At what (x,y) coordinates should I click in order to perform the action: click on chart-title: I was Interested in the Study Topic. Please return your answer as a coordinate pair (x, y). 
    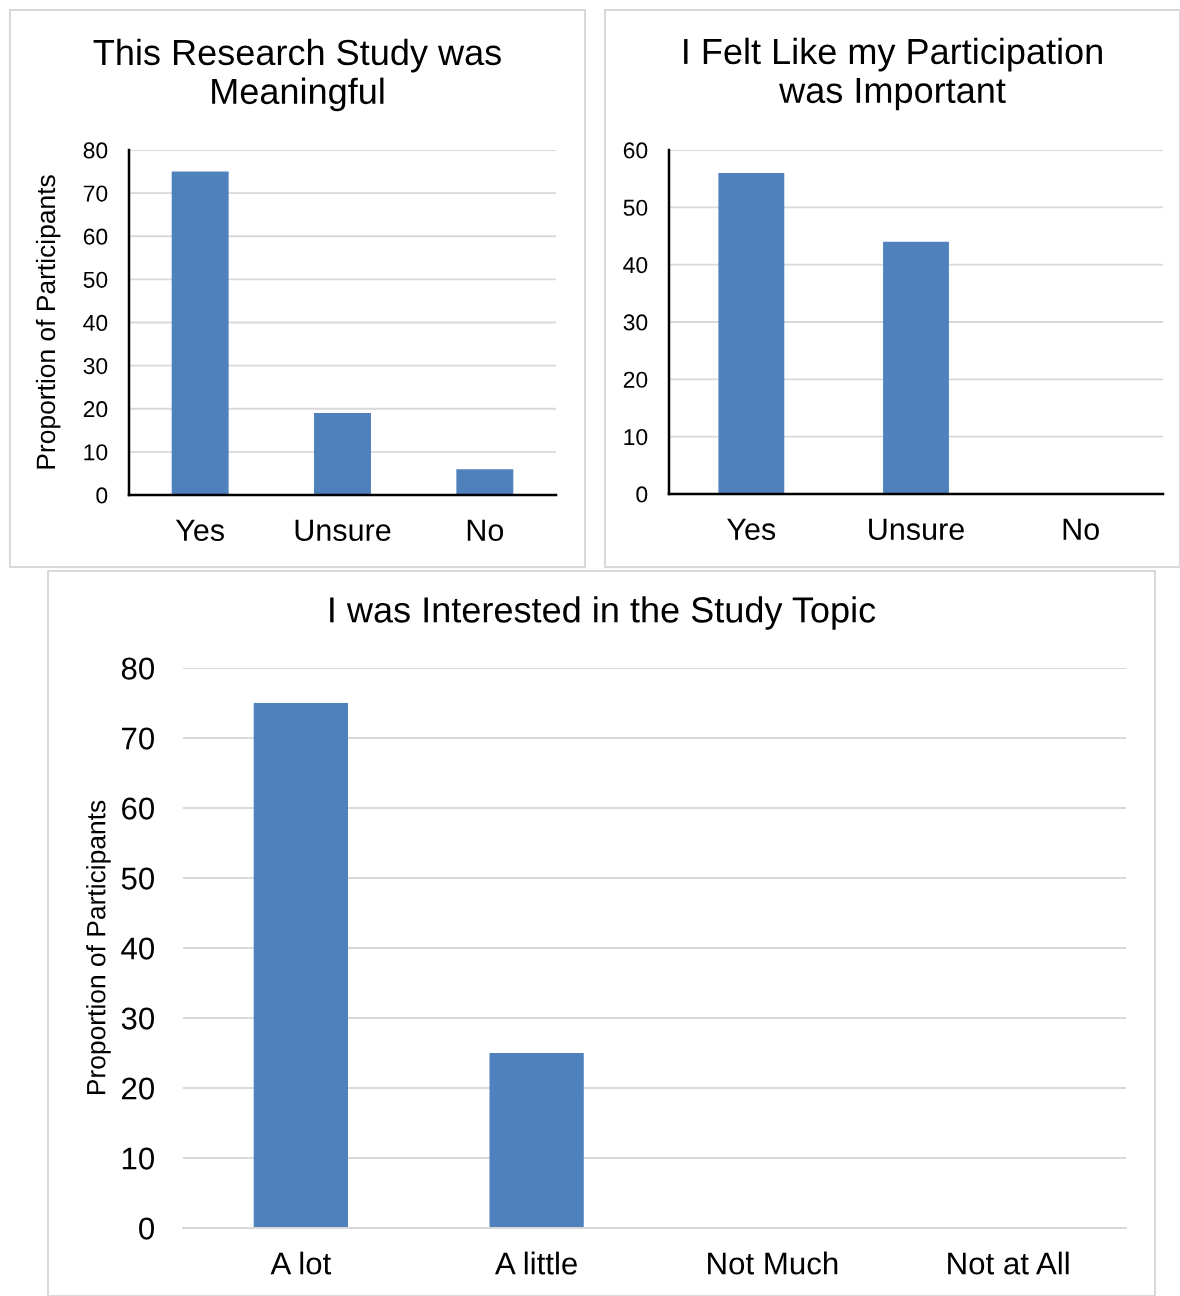
    Looking at the image, I should click on (603, 613).